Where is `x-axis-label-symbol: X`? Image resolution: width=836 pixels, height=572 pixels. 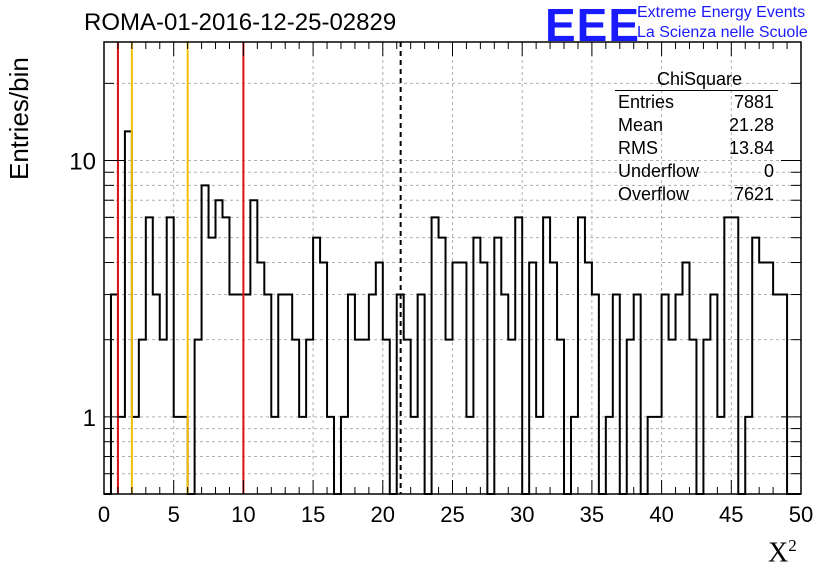 x-axis-label-symbol: X is located at coordinates (778, 553).